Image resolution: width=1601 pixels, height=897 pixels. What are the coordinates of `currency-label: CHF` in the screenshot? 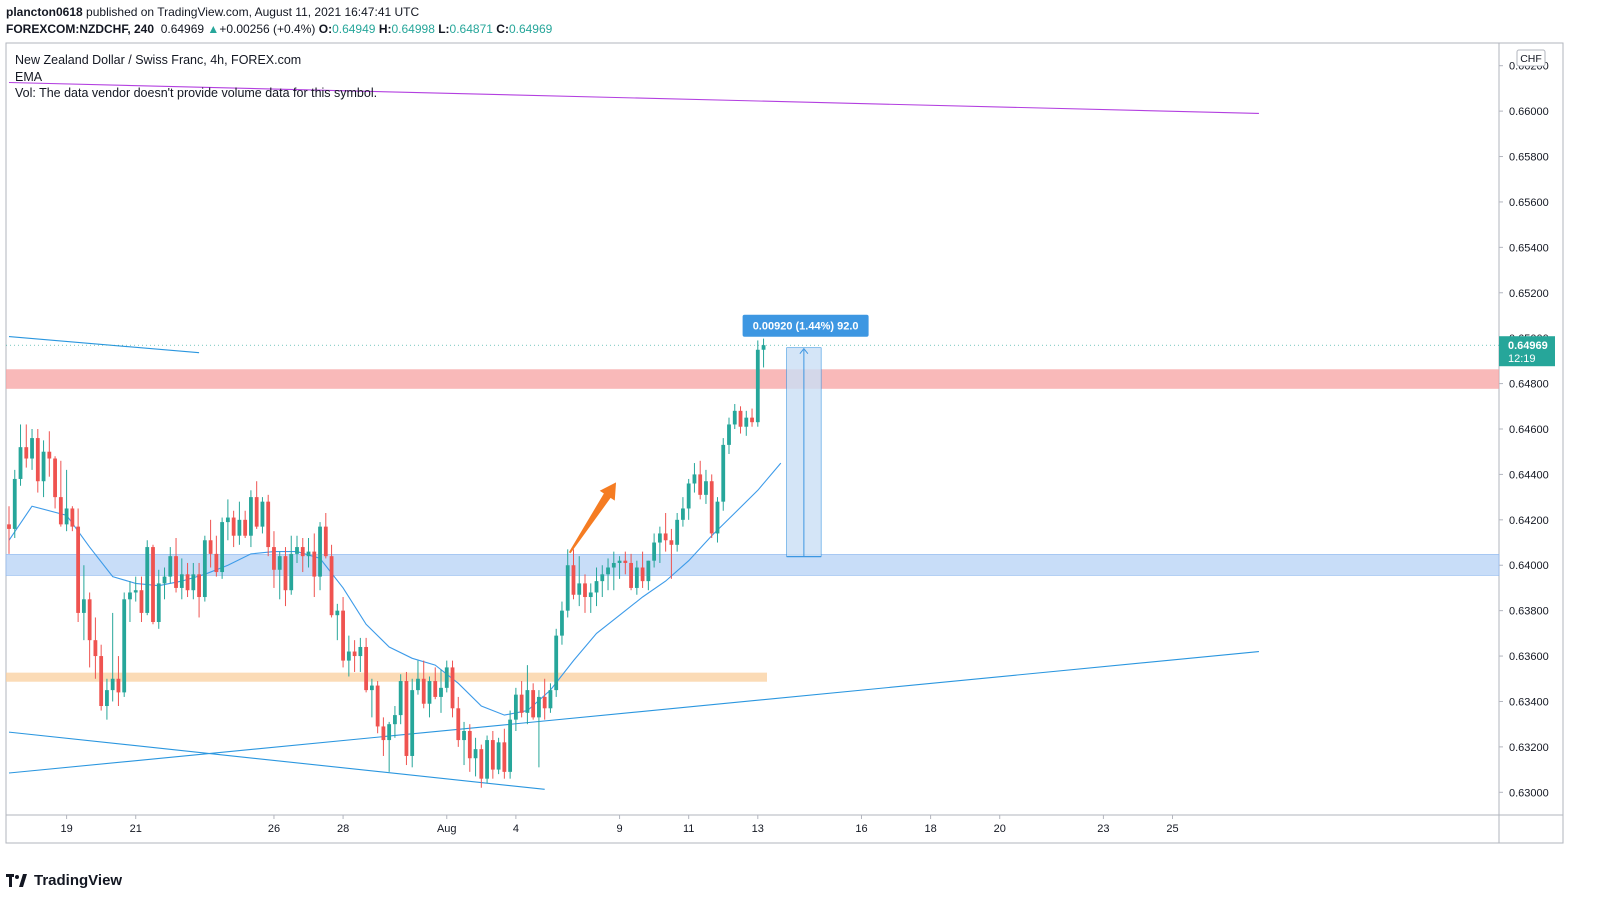 It's located at (1531, 59).